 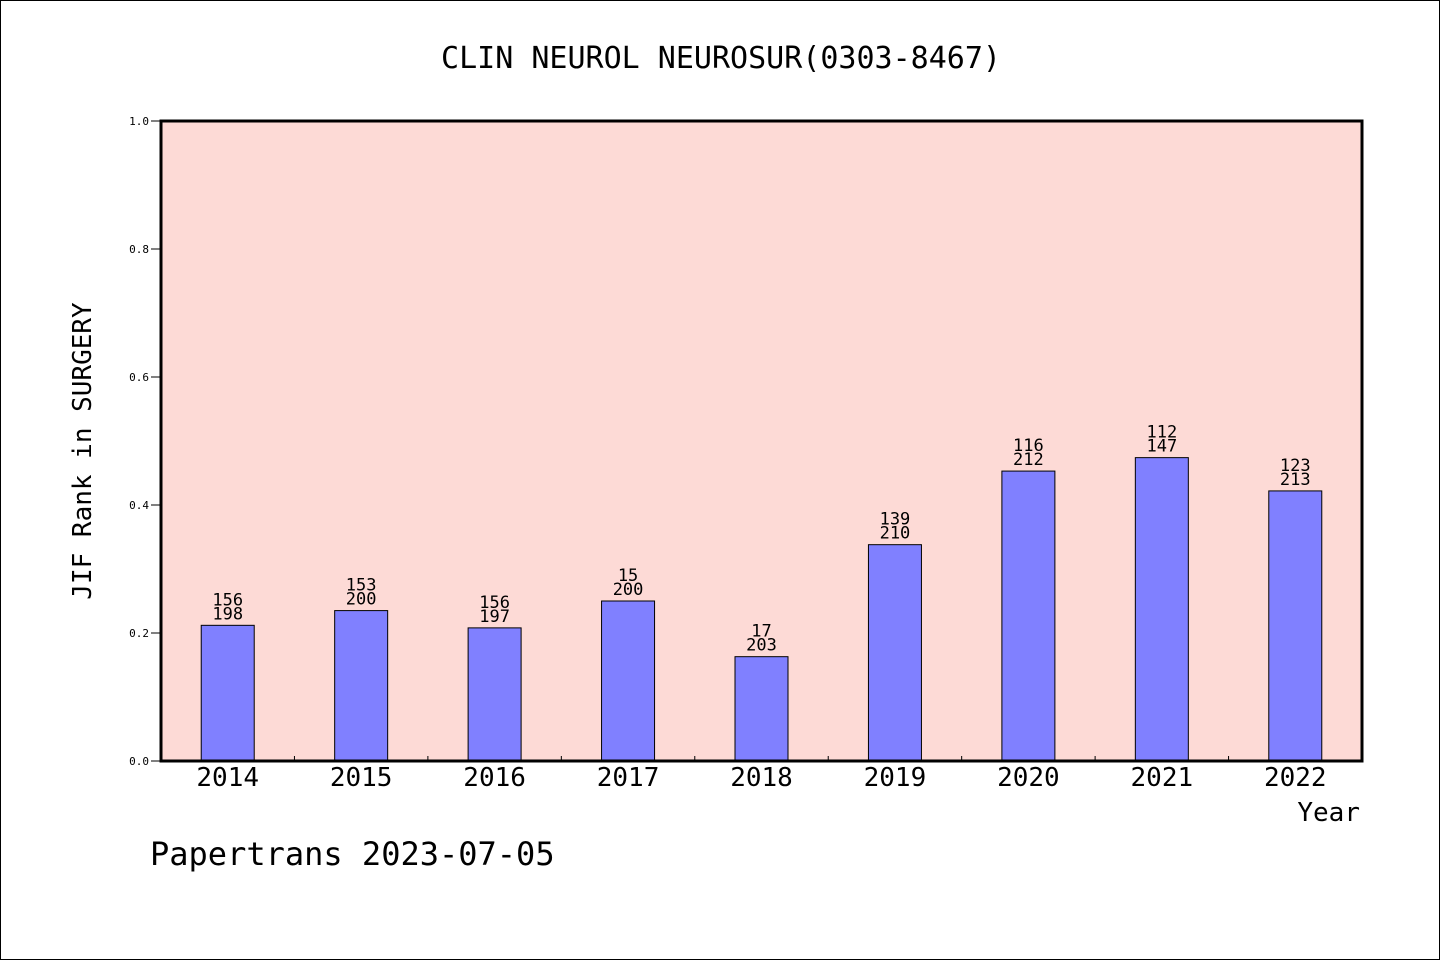 I want to click on y-tick-label-0.0: 0.0, so click(x=139, y=761).